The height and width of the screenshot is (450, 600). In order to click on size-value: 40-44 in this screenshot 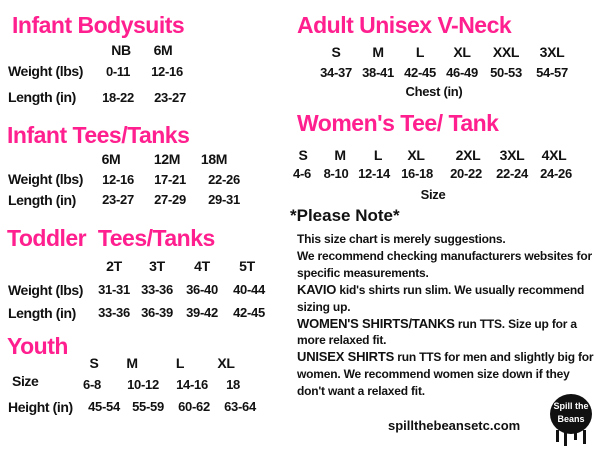, I will do `click(249, 289)`.